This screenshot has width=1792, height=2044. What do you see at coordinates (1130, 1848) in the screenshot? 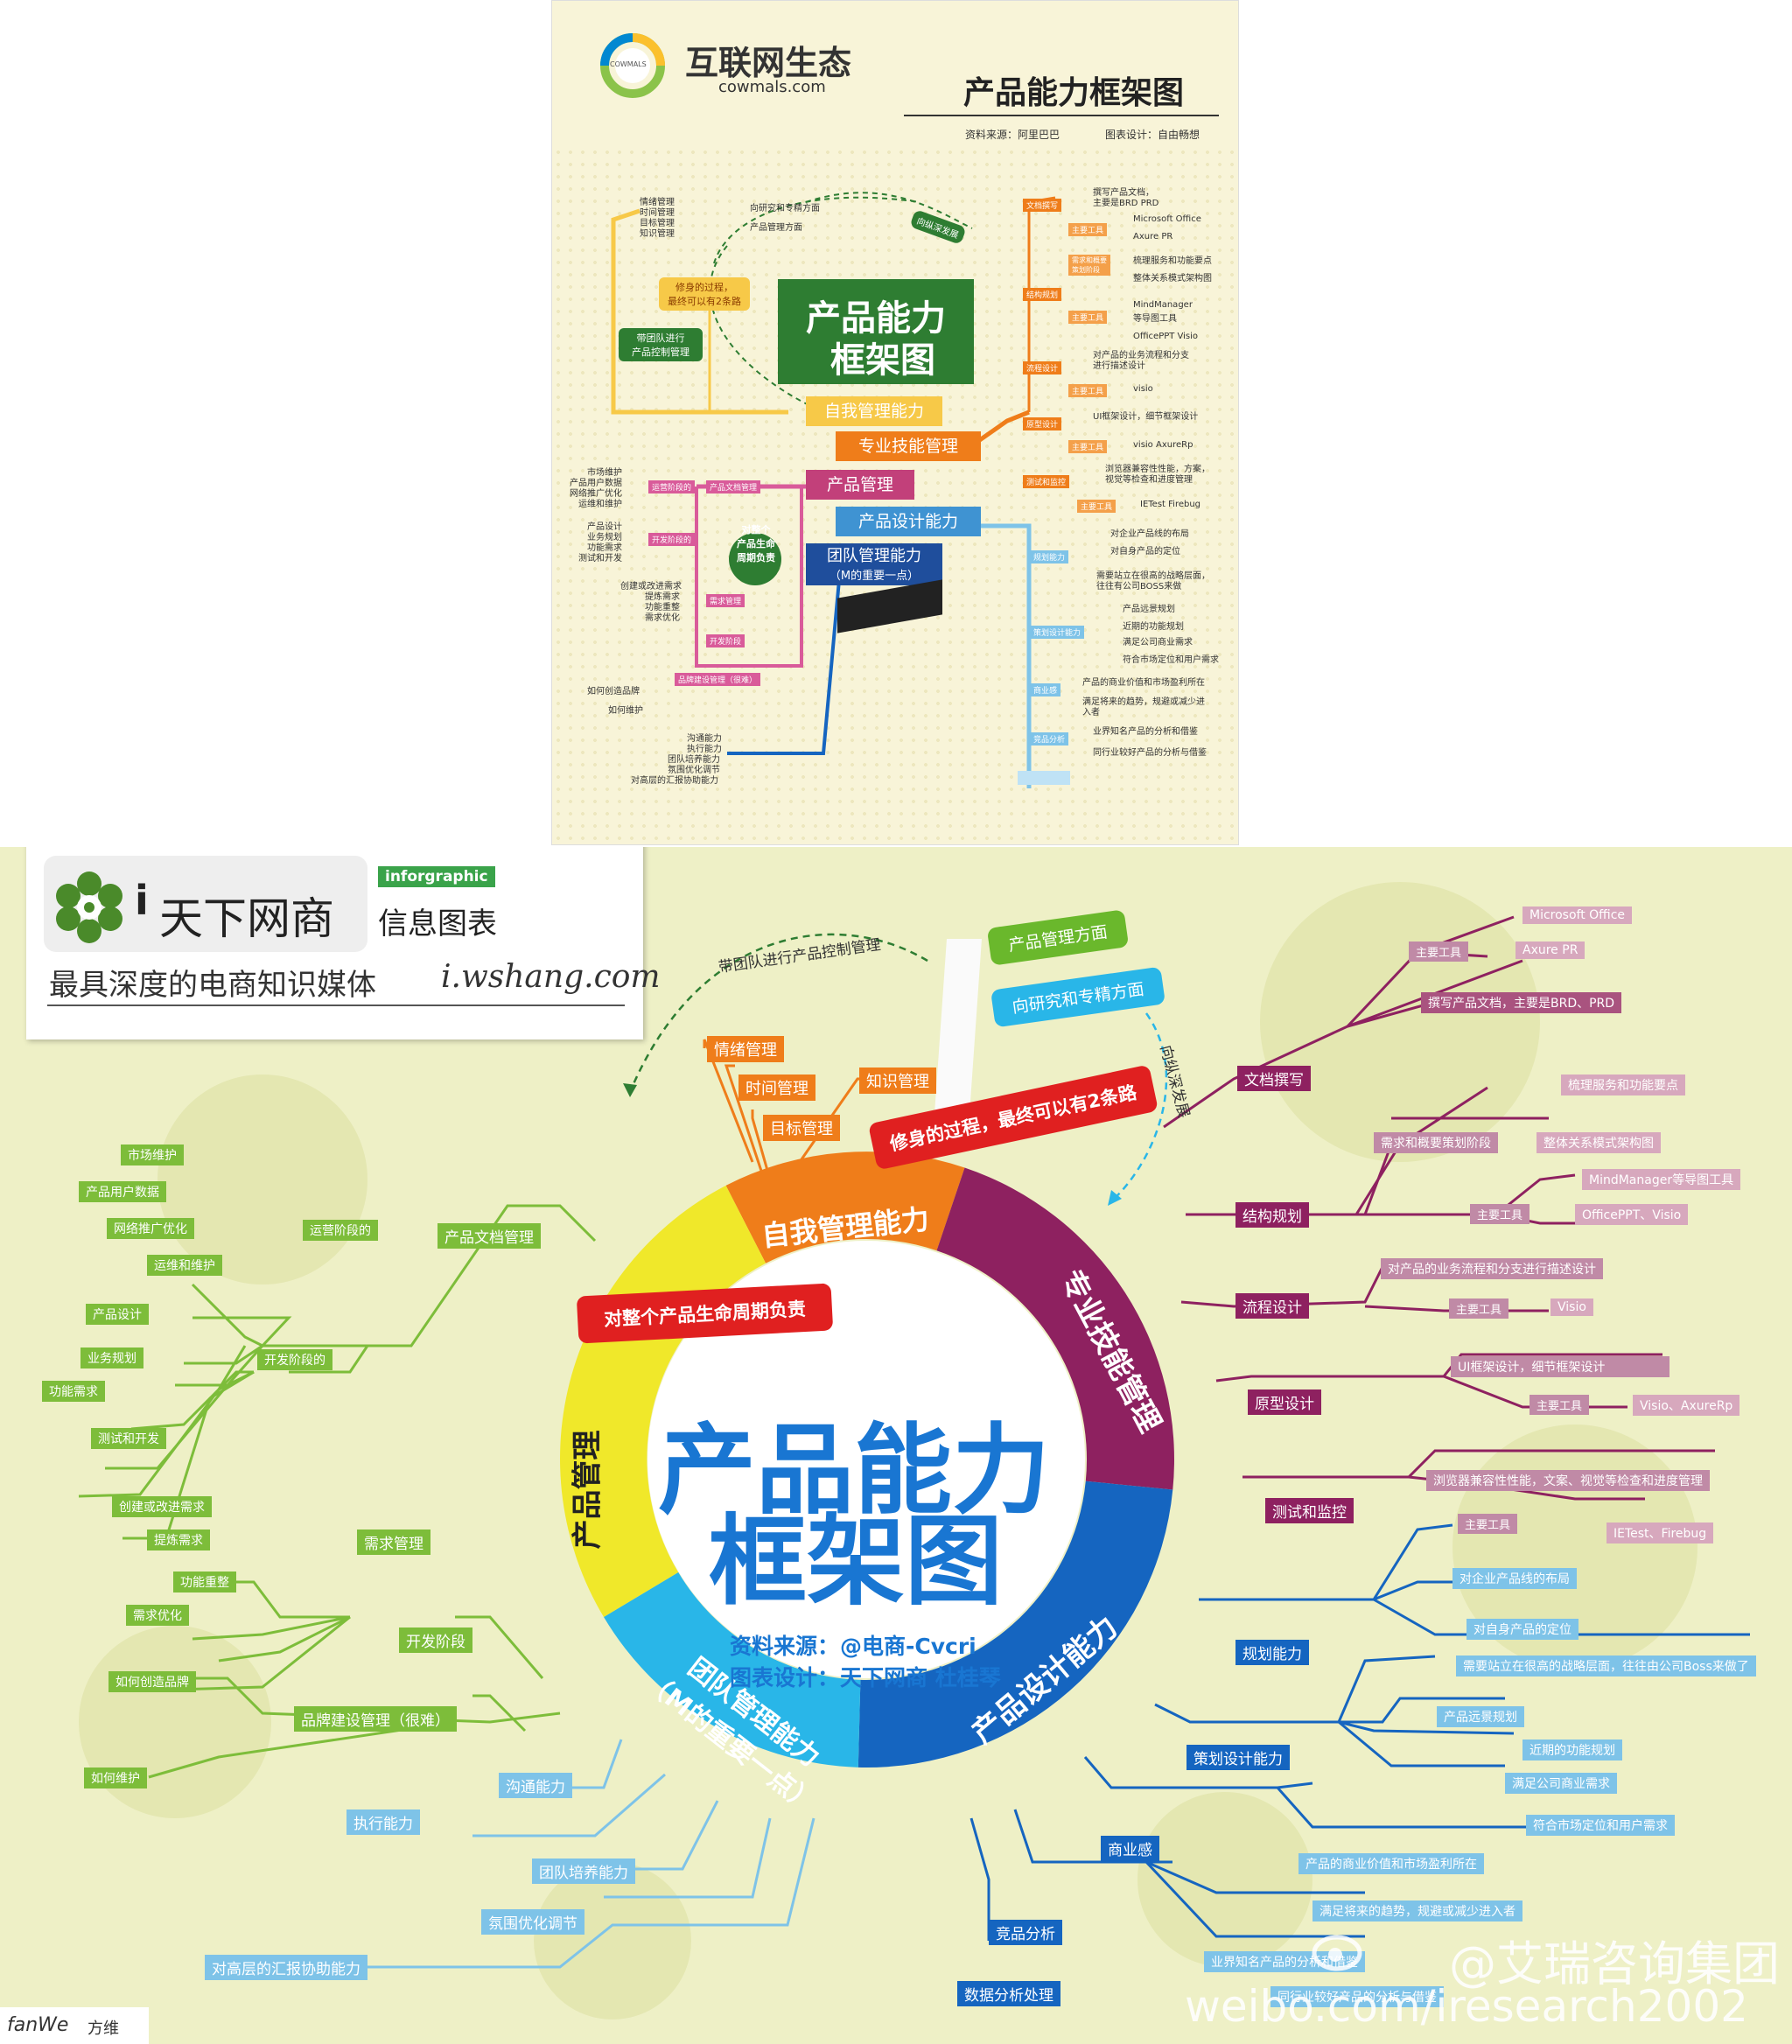
I see `design-biz: 商业感` at bounding box center [1130, 1848].